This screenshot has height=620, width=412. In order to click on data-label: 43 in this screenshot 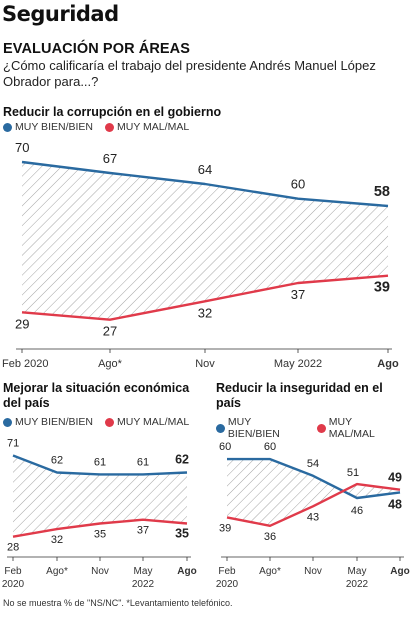, I will do `click(313, 517)`.